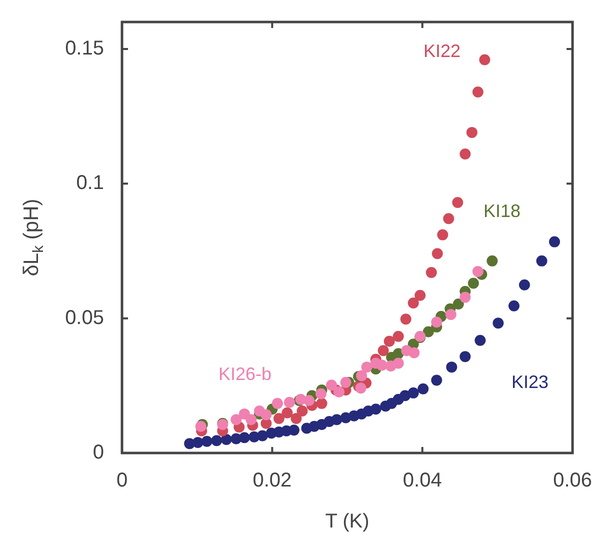 This screenshot has width=600, height=538. I want to click on series-label: KI26-b, so click(245, 374).